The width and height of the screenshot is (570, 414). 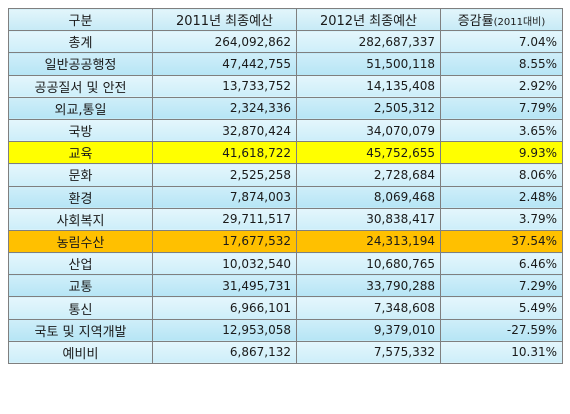 What do you see at coordinates (224, 64) in the screenshot?
I see `cell-budget-2011: 47,442,755` at bounding box center [224, 64].